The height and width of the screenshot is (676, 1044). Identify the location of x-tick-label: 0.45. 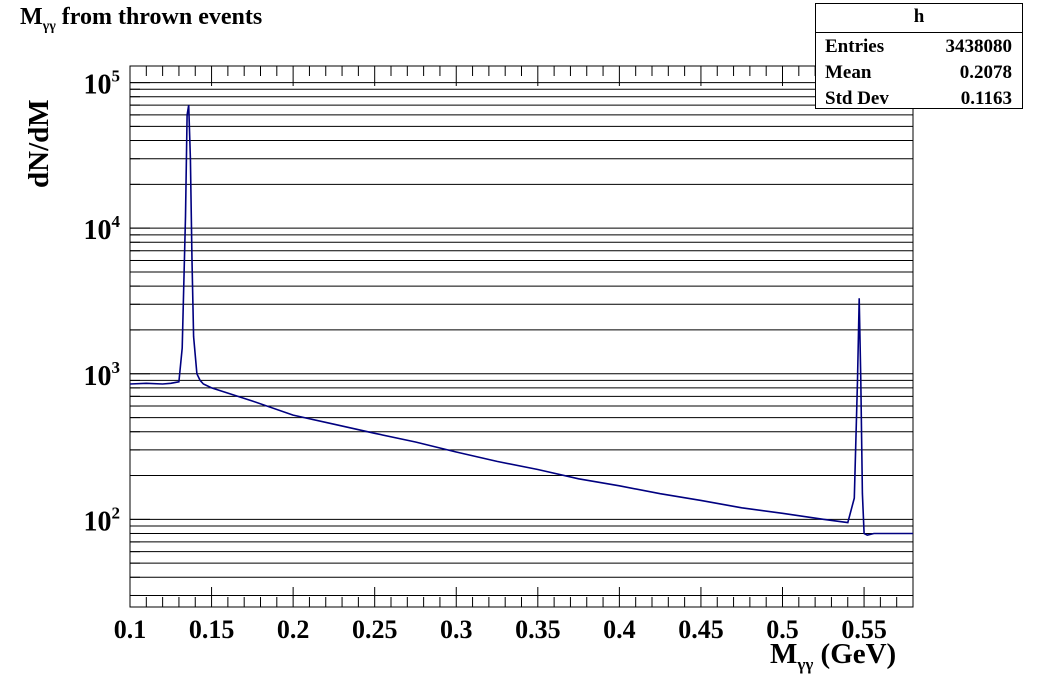
(701, 629).